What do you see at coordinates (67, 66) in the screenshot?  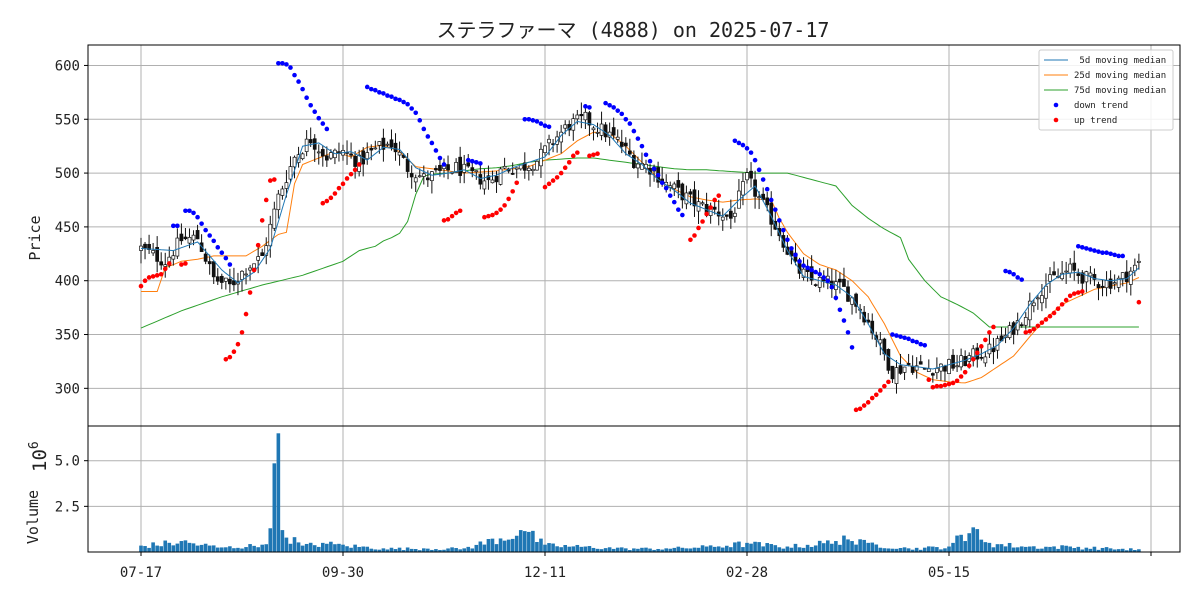 I see `price-tick-label: 600` at bounding box center [67, 66].